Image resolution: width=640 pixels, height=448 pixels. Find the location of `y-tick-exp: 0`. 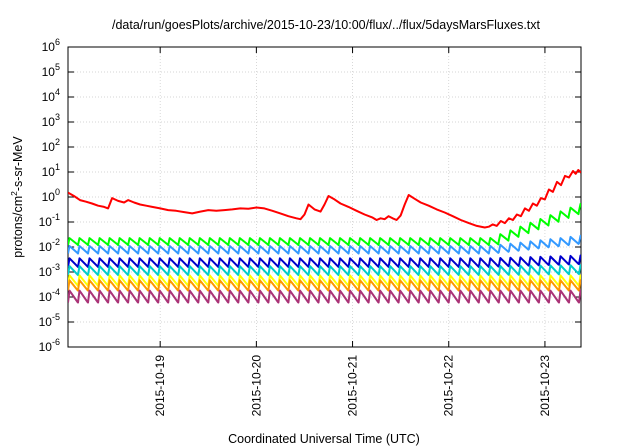

y-tick-exp: 0 is located at coordinates (57, 192).